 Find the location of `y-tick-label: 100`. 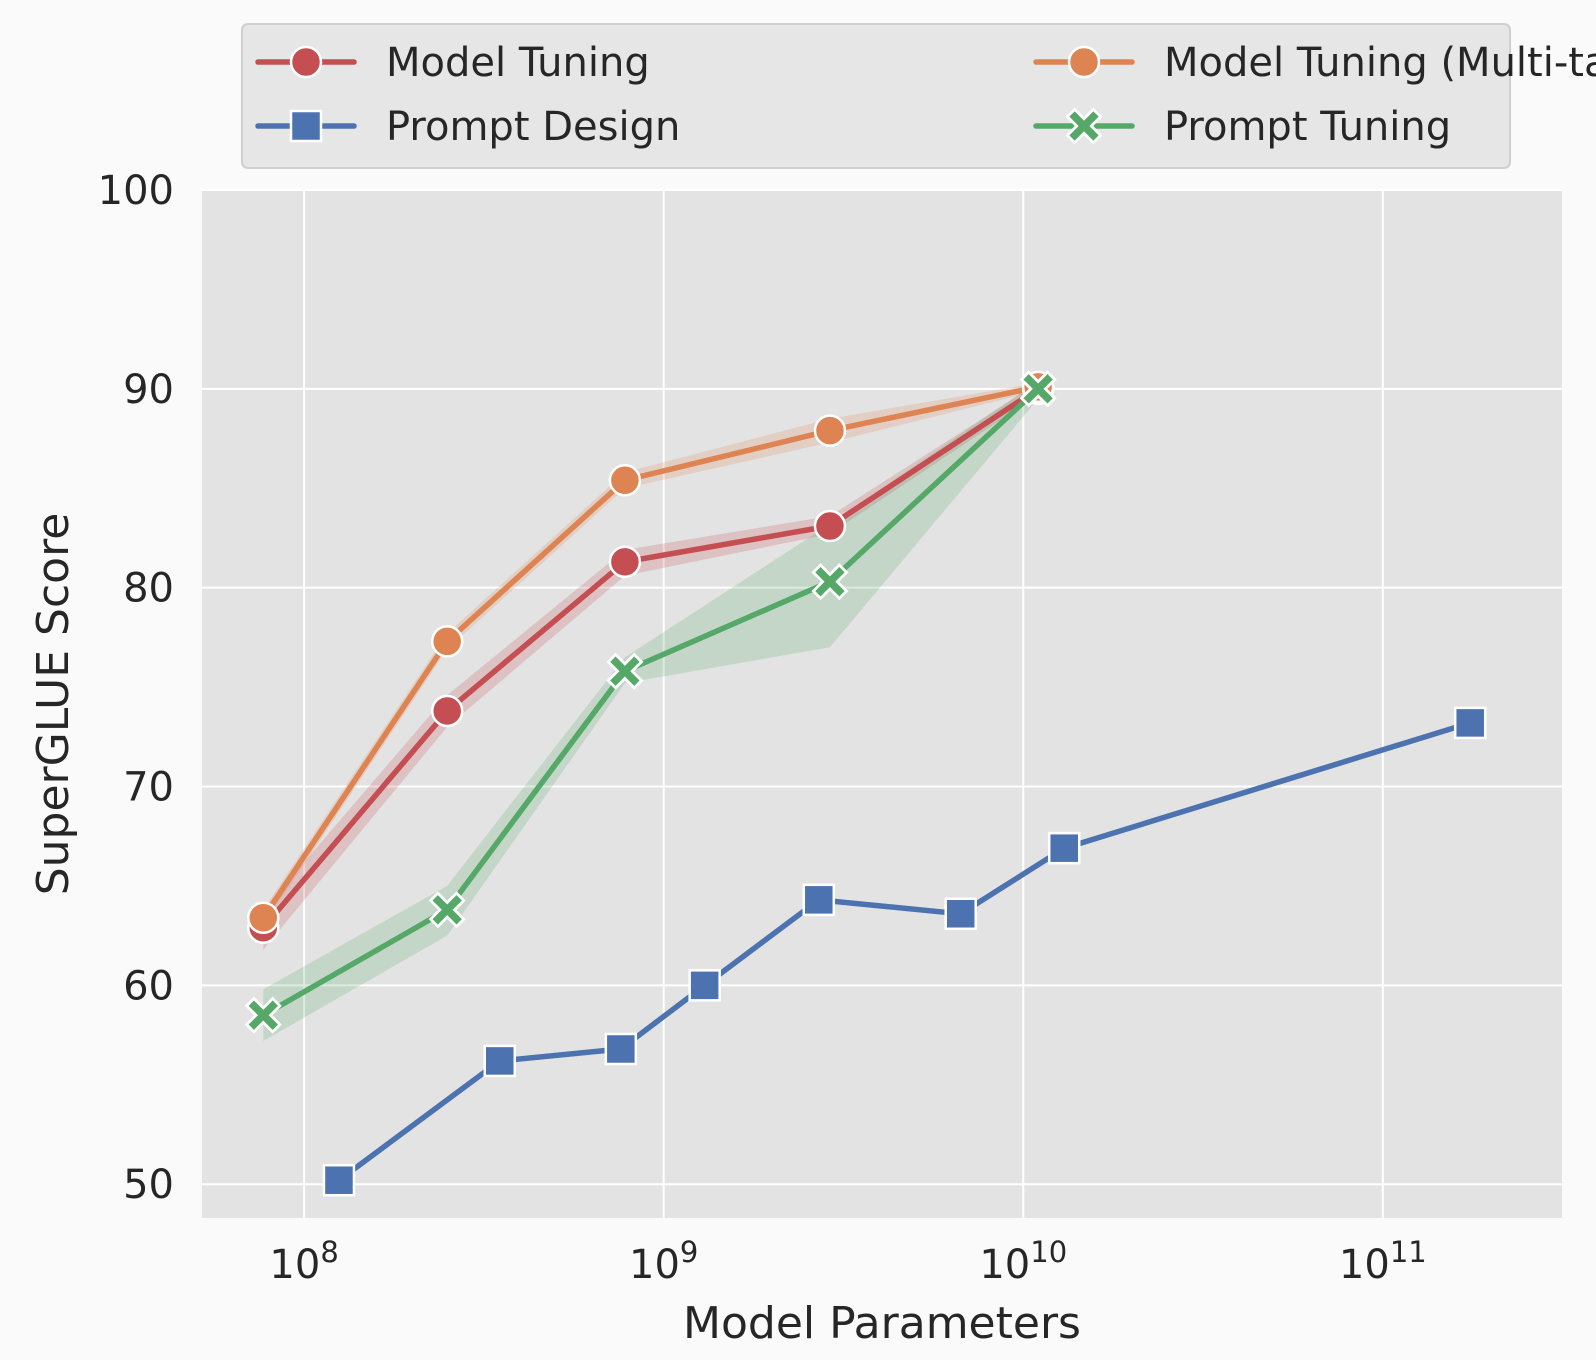

y-tick-label: 100 is located at coordinates (136, 191).